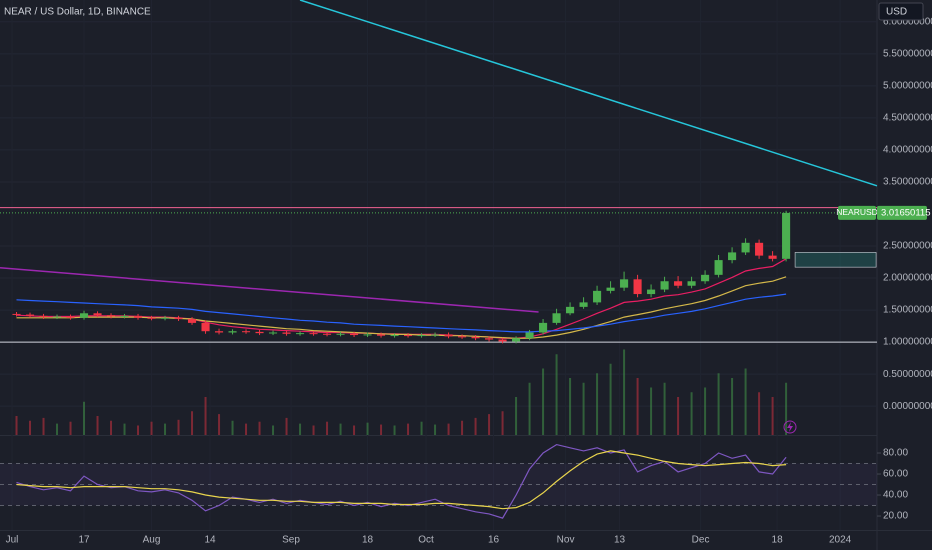 This screenshot has height=550, width=932. What do you see at coordinates (895, 453) in the screenshot?
I see `rsi-tick-label: 80.00` at bounding box center [895, 453].